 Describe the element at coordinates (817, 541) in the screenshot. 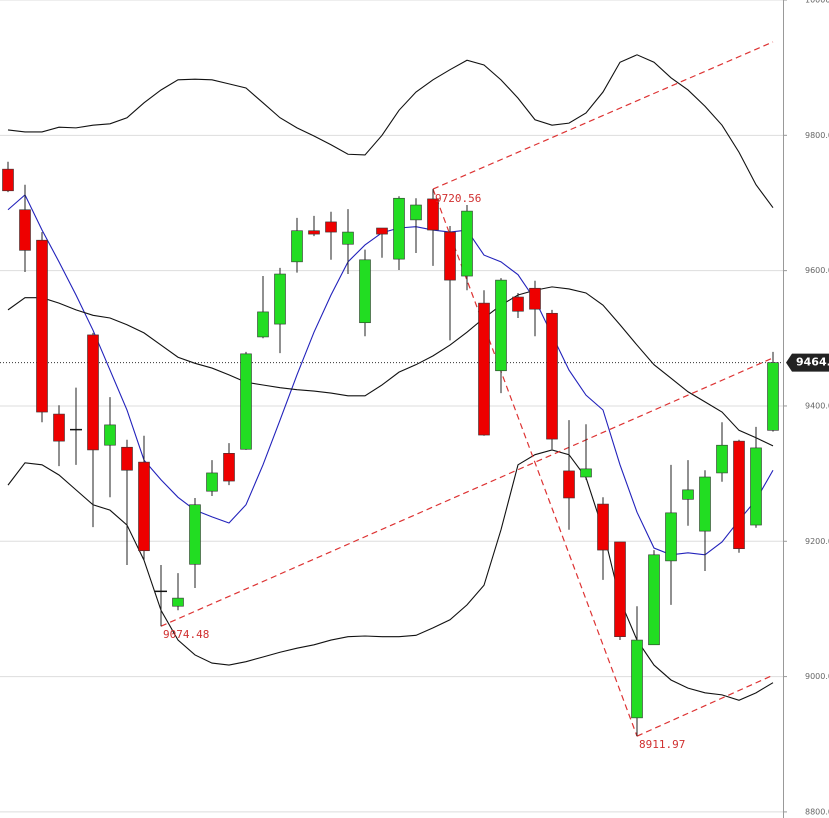

I see `y-tick-label: 9200.00` at that location.